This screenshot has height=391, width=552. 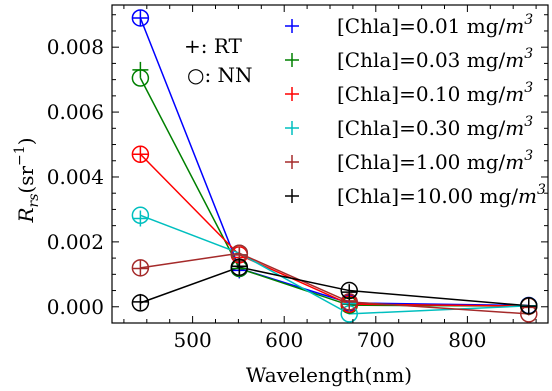 I want to click on nn-marker-note: ○: NN, so click(x=220, y=75).